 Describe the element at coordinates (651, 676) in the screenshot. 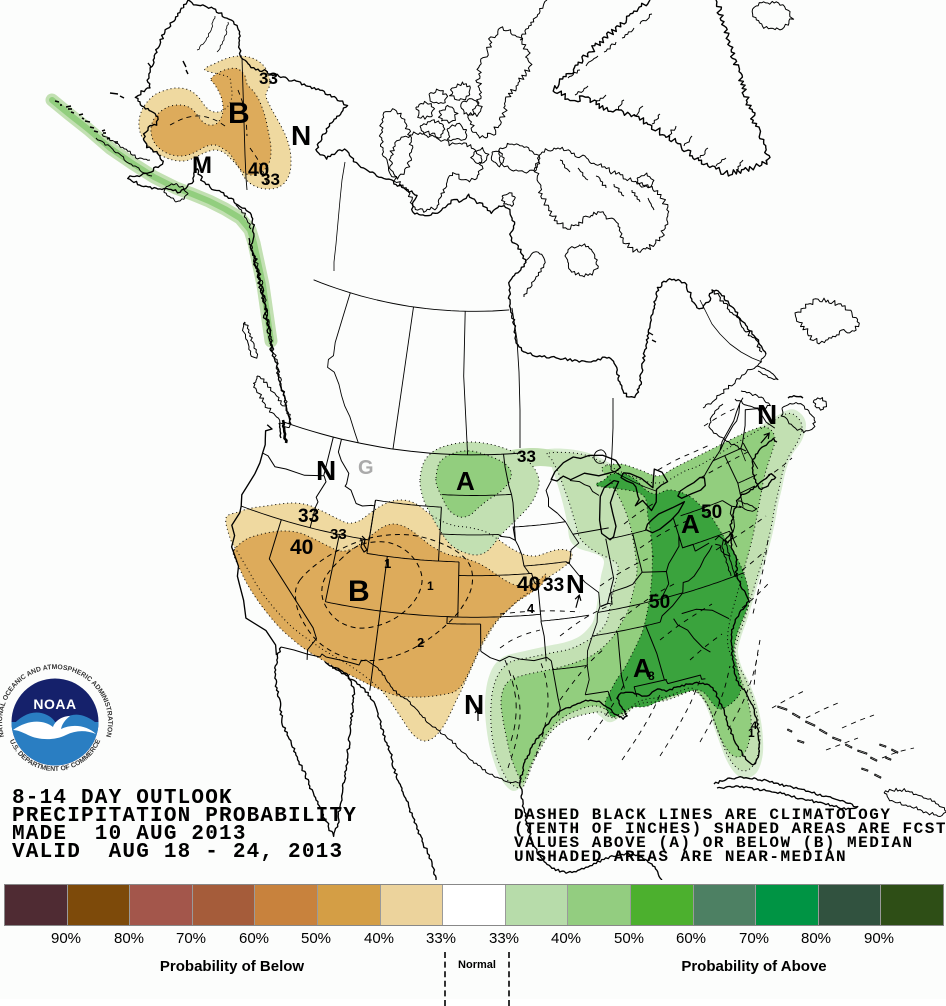

I see `svg-text: 8` at that location.